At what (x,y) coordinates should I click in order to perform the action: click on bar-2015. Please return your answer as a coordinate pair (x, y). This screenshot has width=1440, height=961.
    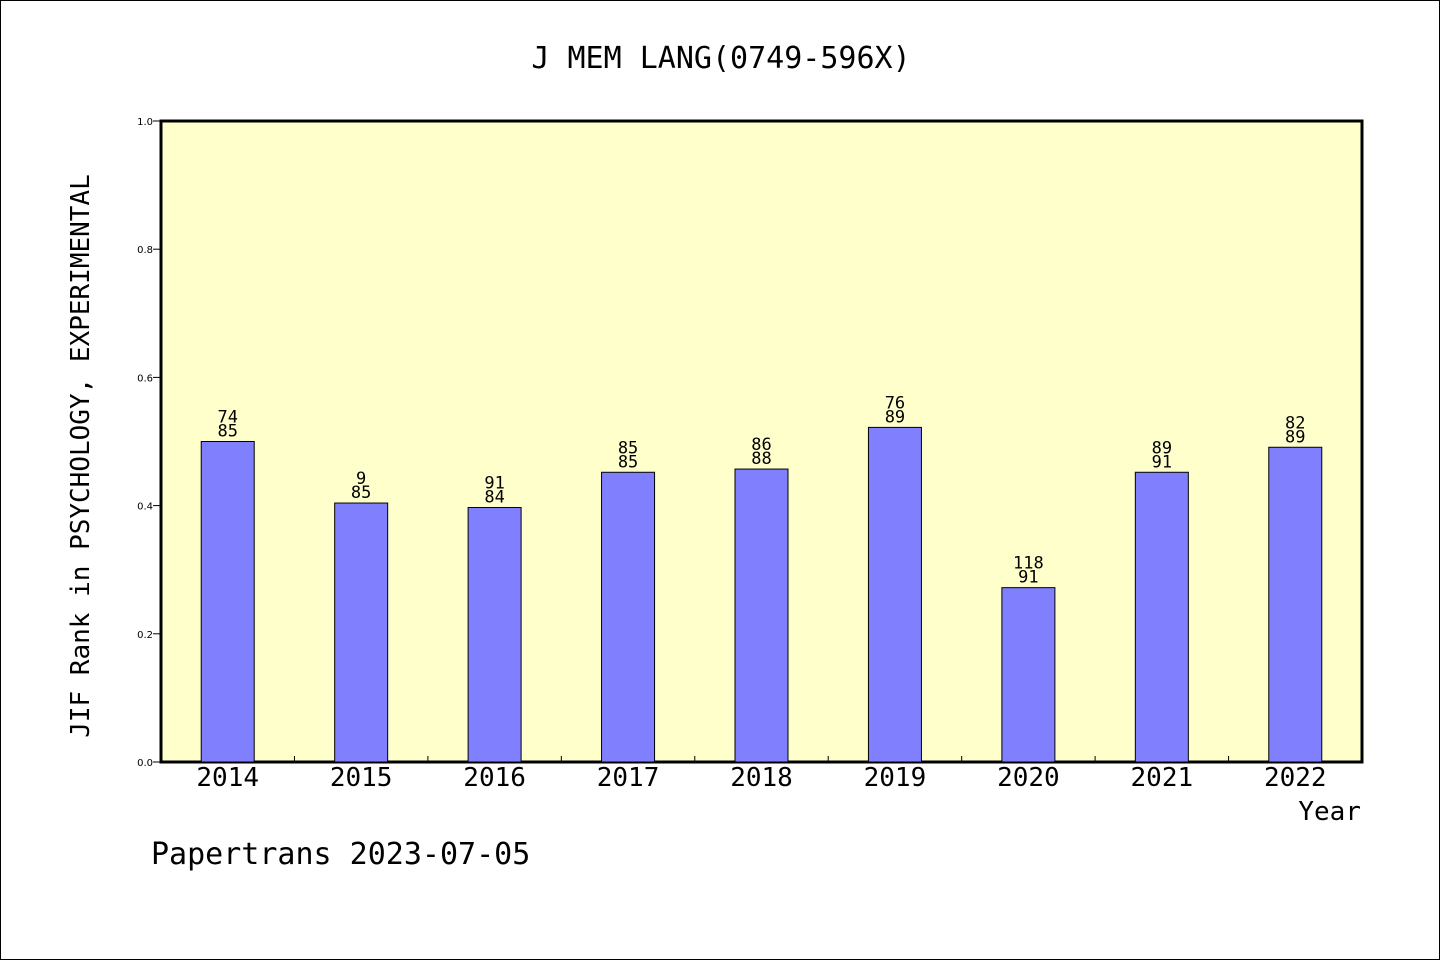
    Looking at the image, I should click on (361, 632).